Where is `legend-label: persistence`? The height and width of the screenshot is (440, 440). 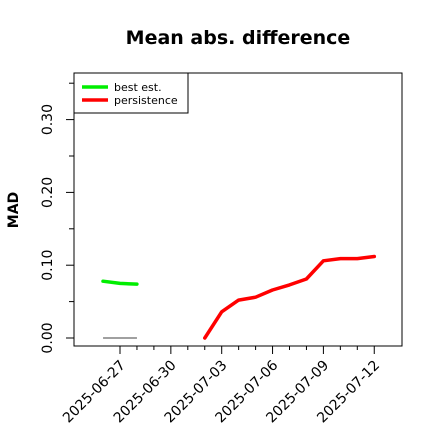
legend-label: persistence is located at coordinates (146, 100).